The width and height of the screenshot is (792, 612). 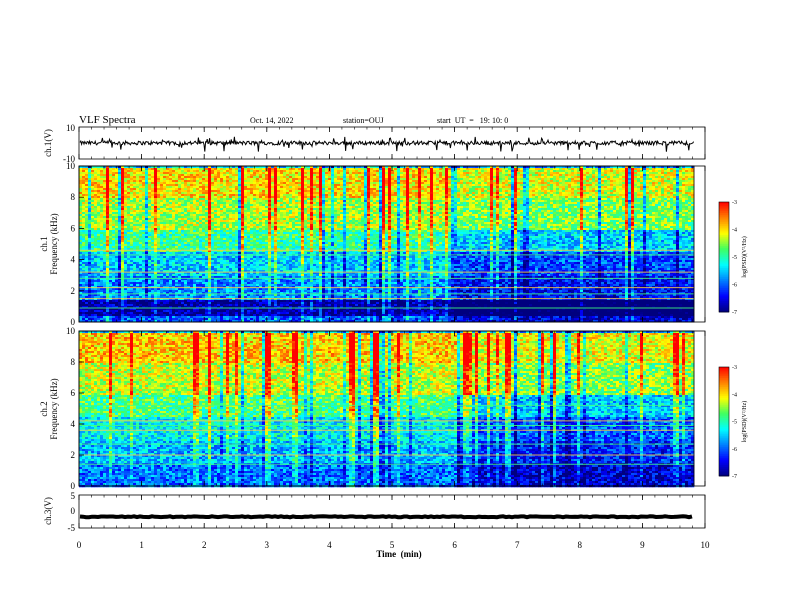 What do you see at coordinates (73, 228) in the screenshot?
I see `ch1-freq-tick-6: 6` at bounding box center [73, 228].